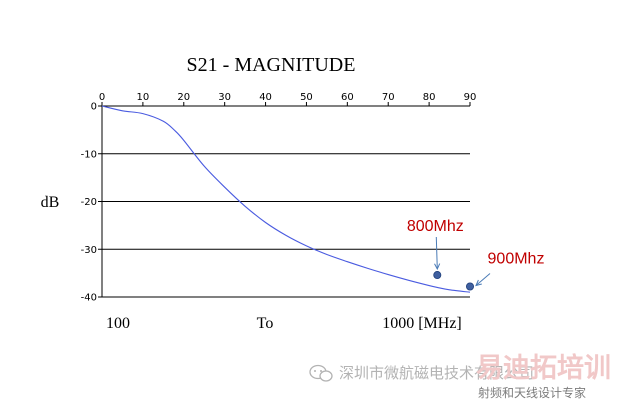 The height and width of the screenshot is (403, 630). I want to click on y-axis-label: dB, so click(50, 202).